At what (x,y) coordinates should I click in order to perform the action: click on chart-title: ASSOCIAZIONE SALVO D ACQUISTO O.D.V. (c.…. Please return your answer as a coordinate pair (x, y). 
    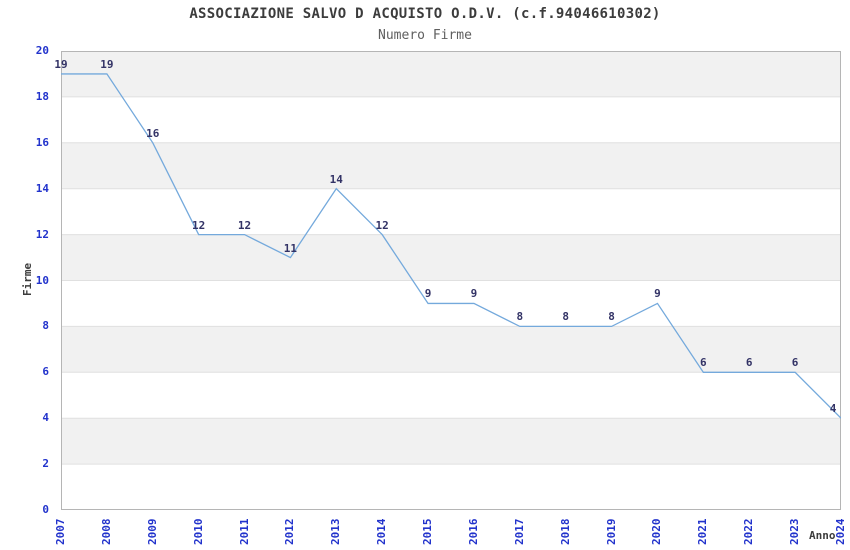
    Looking at the image, I should click on (425, 14).